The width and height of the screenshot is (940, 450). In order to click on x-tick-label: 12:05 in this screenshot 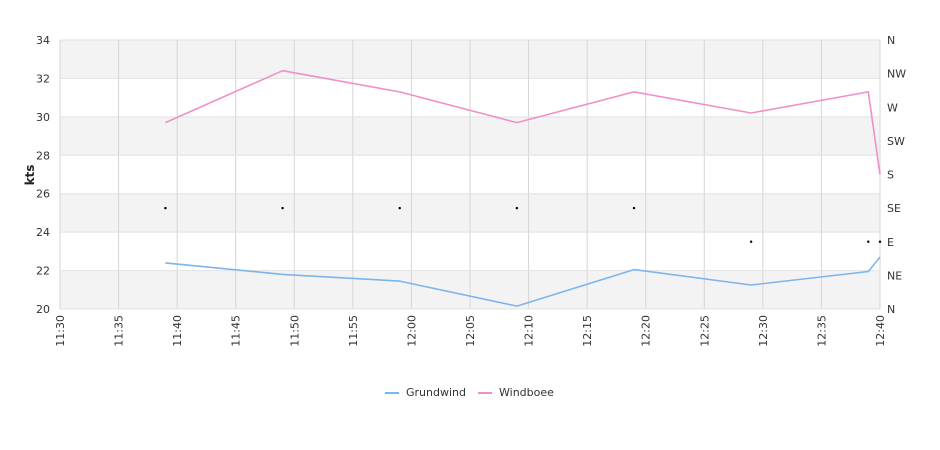, I will do `click(470, 331)`.